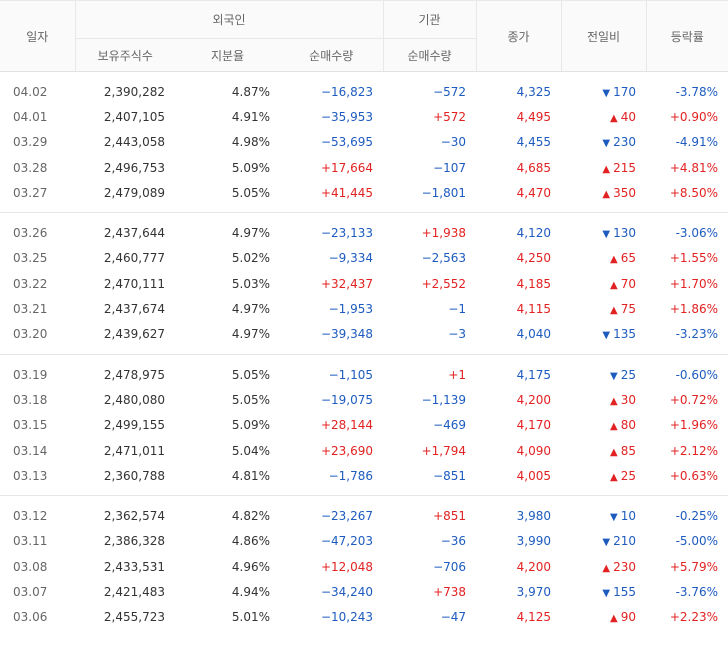 This screenshot has width=728, height=660. Describe the element at coordinates (250, 91) in the screenshot. I see `ownership-ratio-cell: 4.87%` at that location.